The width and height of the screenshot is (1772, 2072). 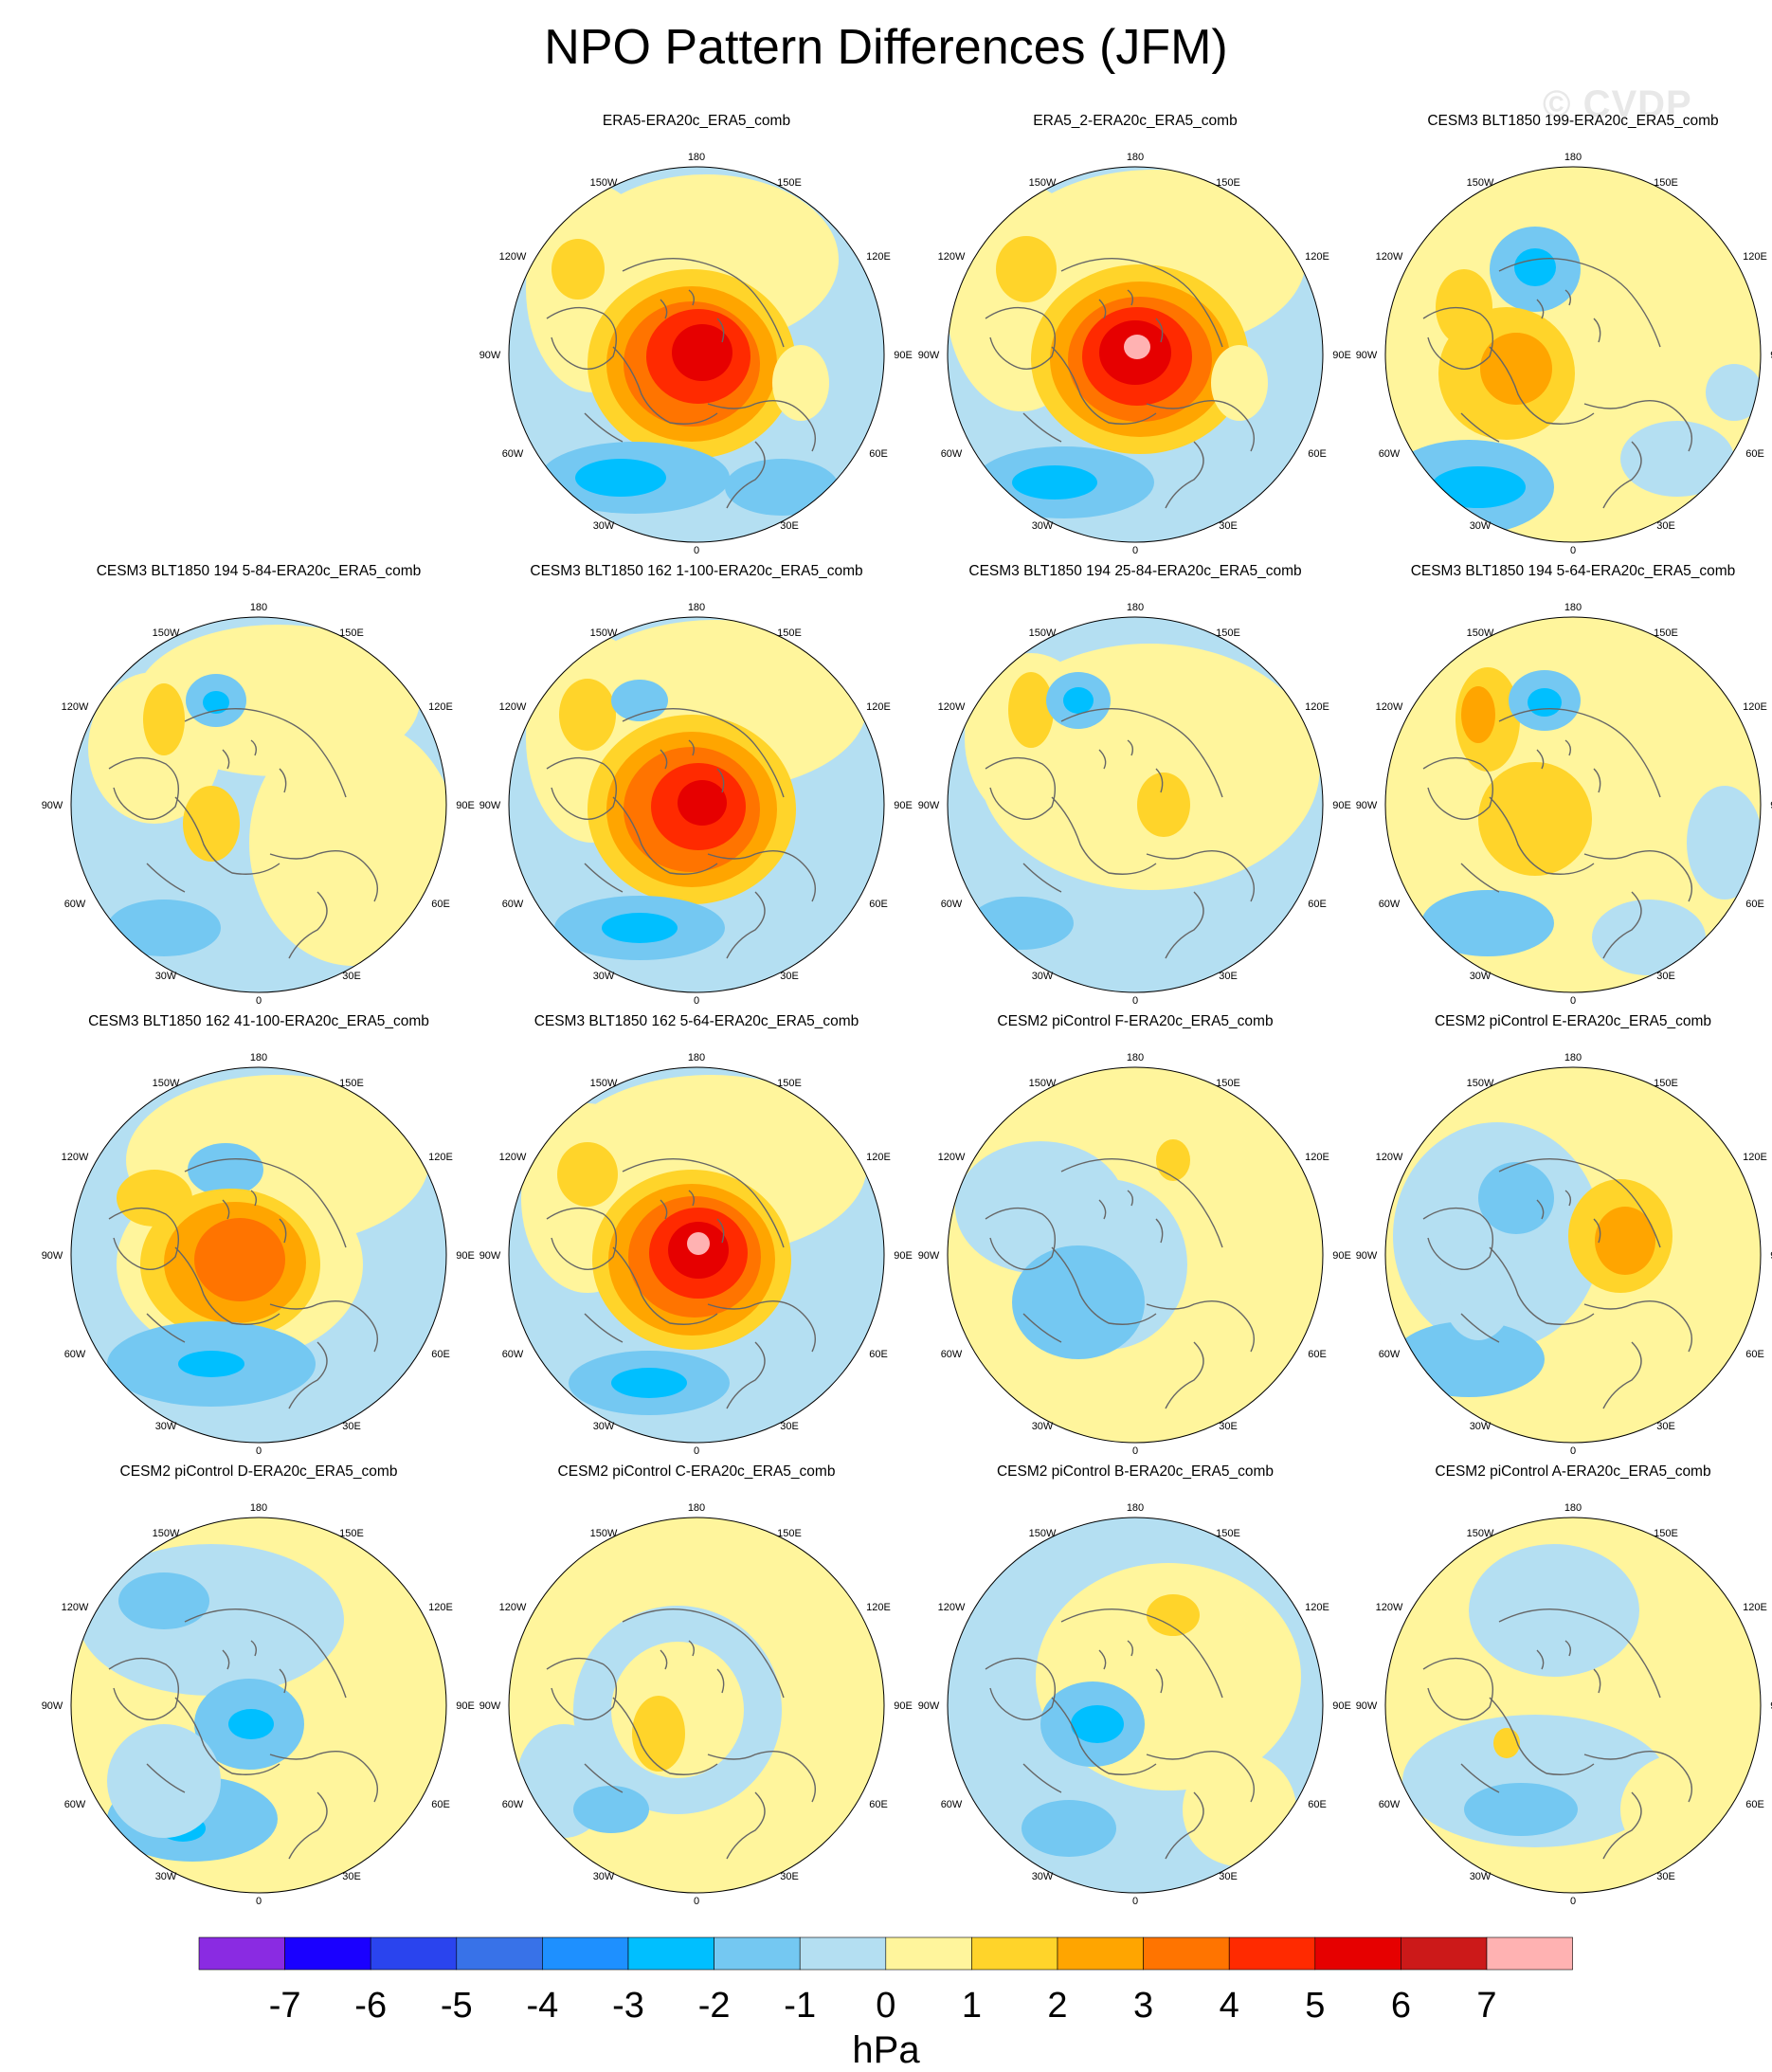 I want to click on colorbar-tick-label: 2, so click(x=1057, y=2006).